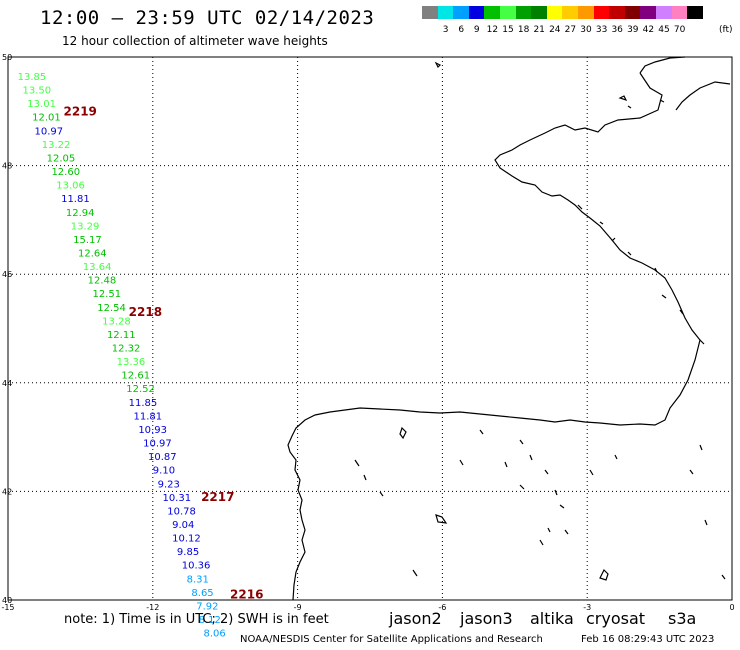  I want to click on lat-tick-label: 40, so click(7, 600).